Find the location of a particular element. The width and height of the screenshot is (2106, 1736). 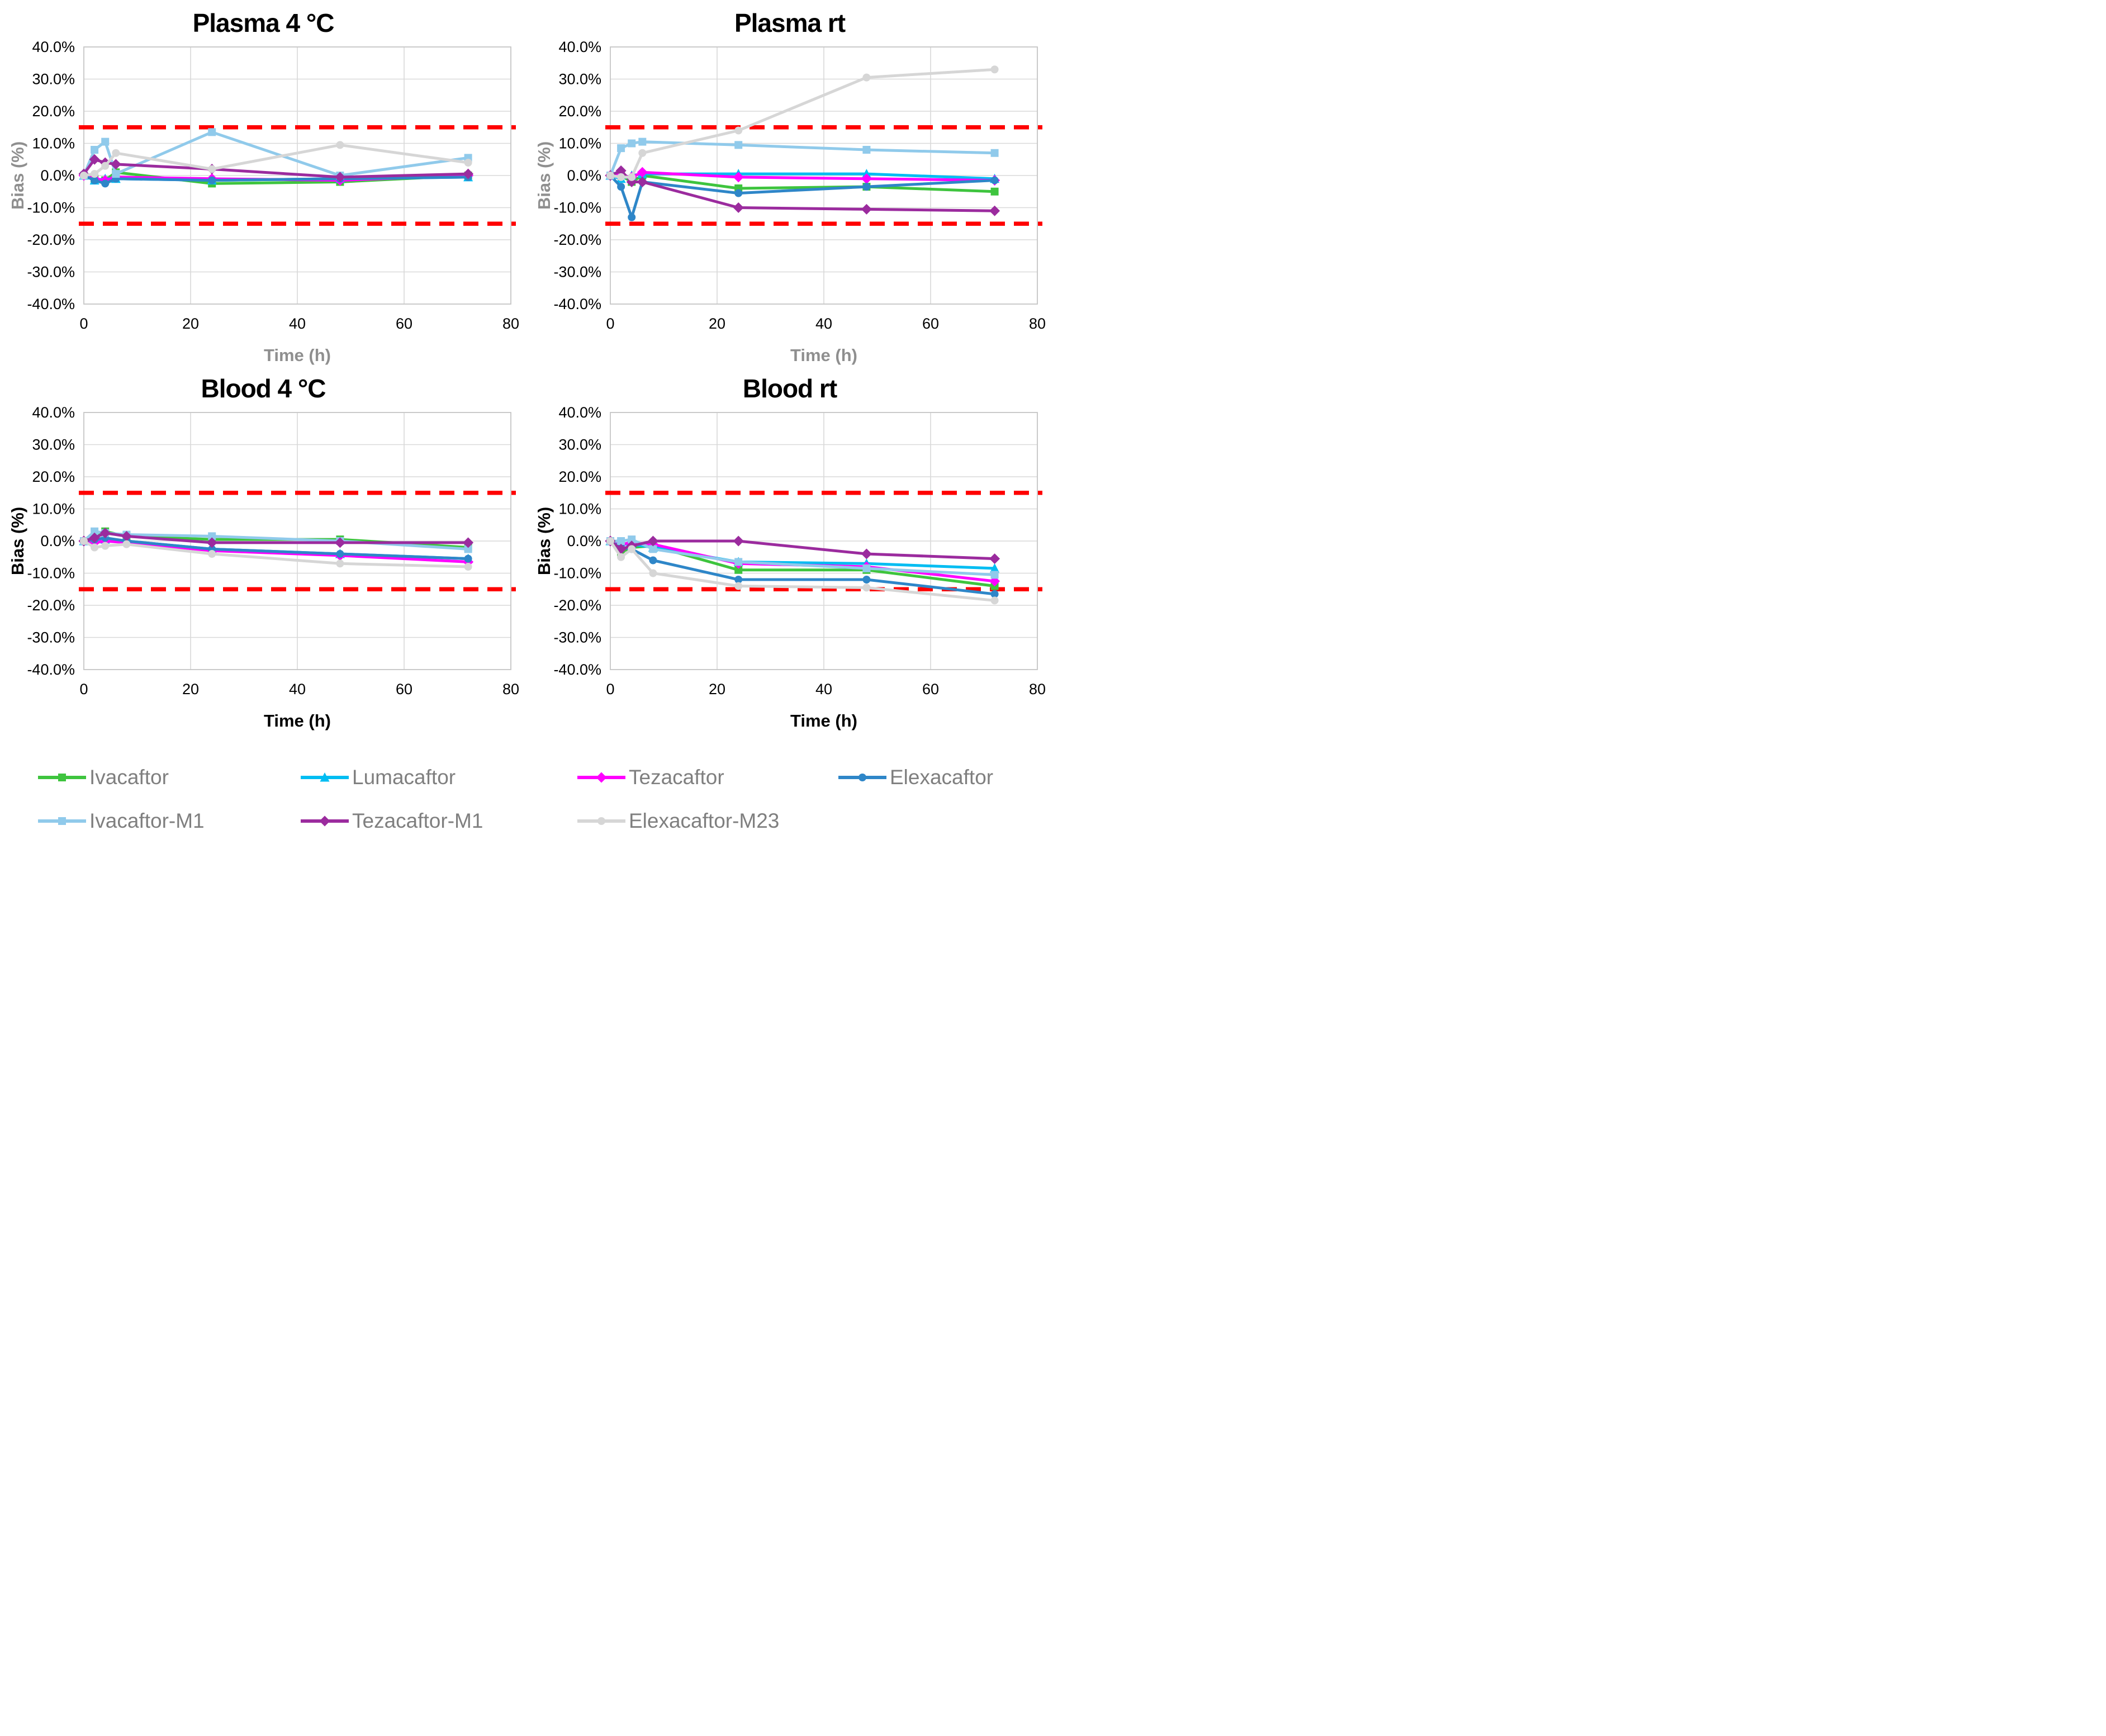

y-tick-label: 10.0% is located at coordinates (53, 510).